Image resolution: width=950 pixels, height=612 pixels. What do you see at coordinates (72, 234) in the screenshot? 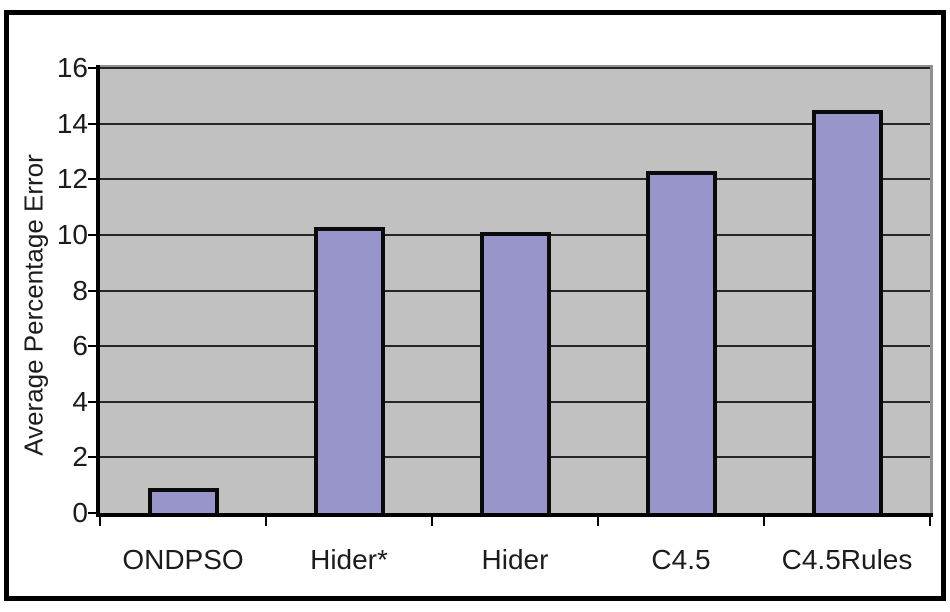
I see `y-tick-label: 10` at bounding box center [72, 234].